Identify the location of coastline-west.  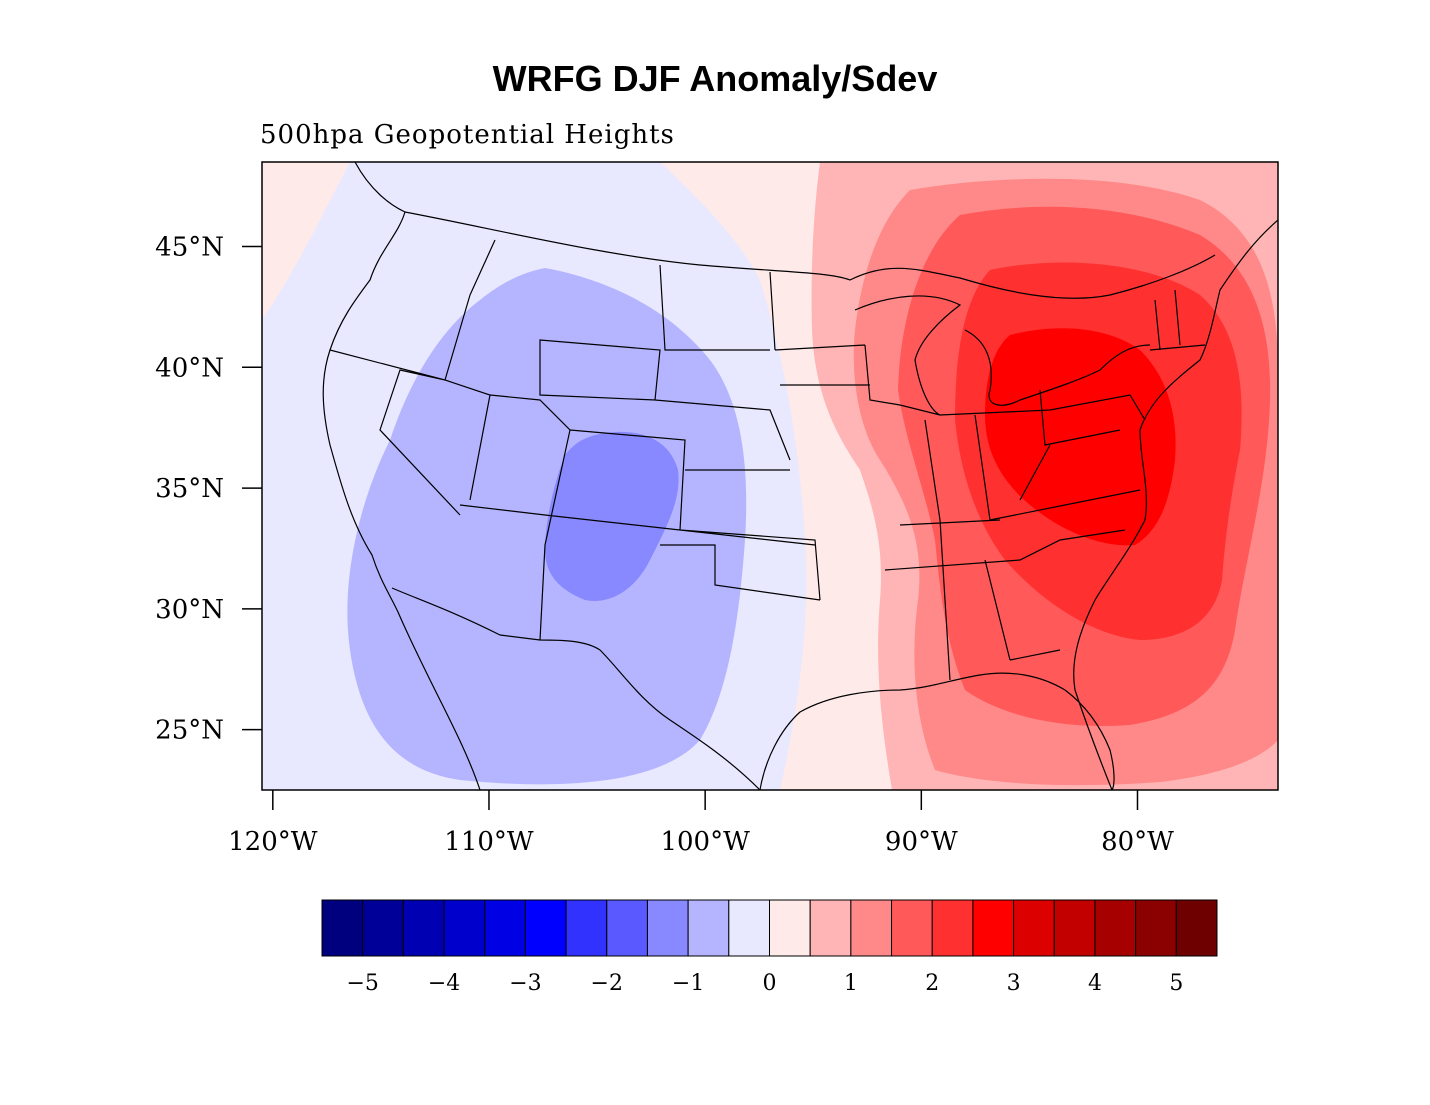
(401, 476).